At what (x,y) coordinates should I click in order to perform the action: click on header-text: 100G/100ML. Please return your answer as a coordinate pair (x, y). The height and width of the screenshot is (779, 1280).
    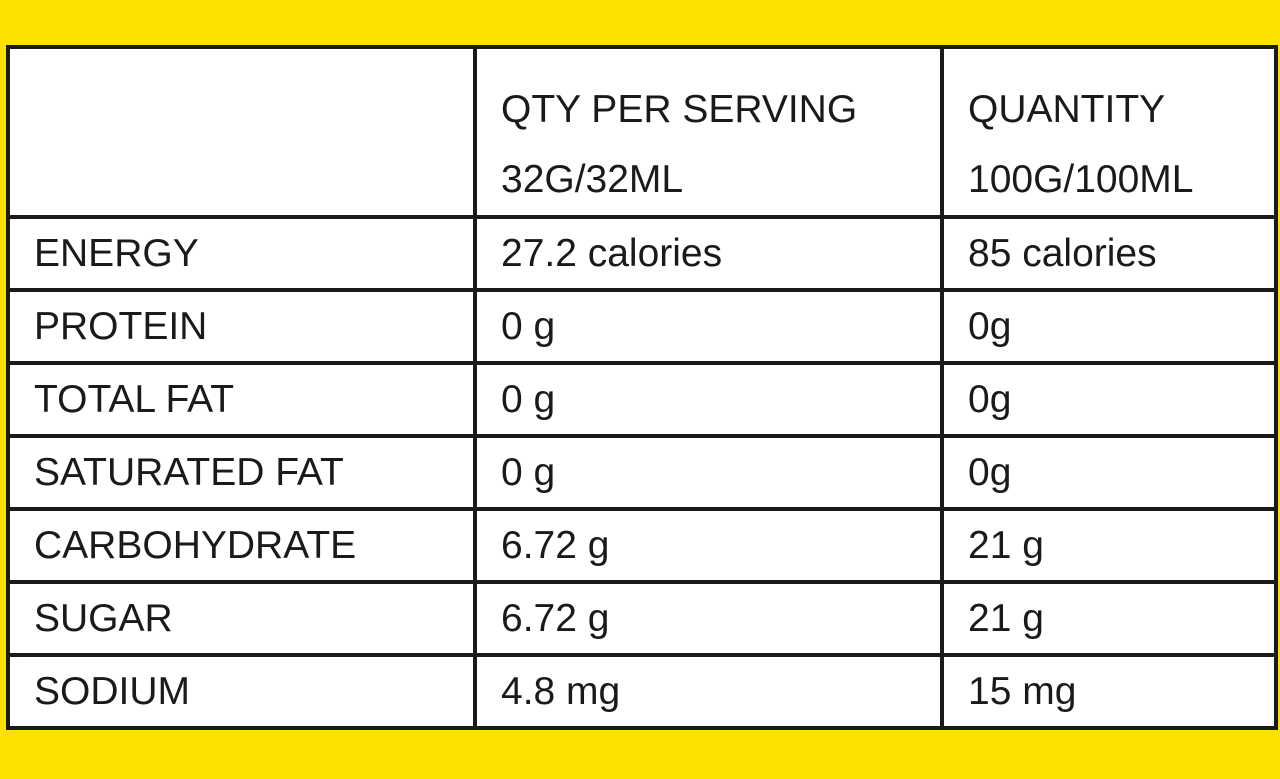
    Looking at the image, I should click on (1081, 179).